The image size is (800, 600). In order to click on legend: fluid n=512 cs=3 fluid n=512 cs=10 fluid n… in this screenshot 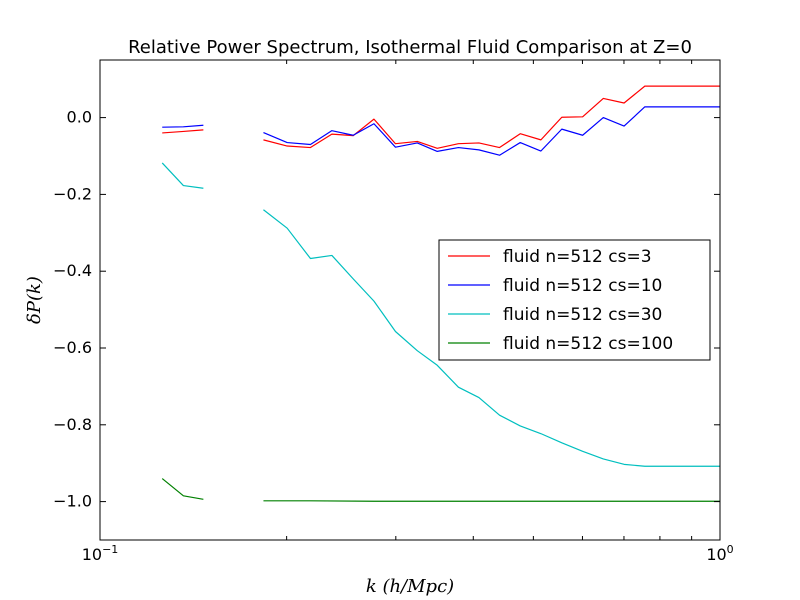, I will do `click(574, 300)`.